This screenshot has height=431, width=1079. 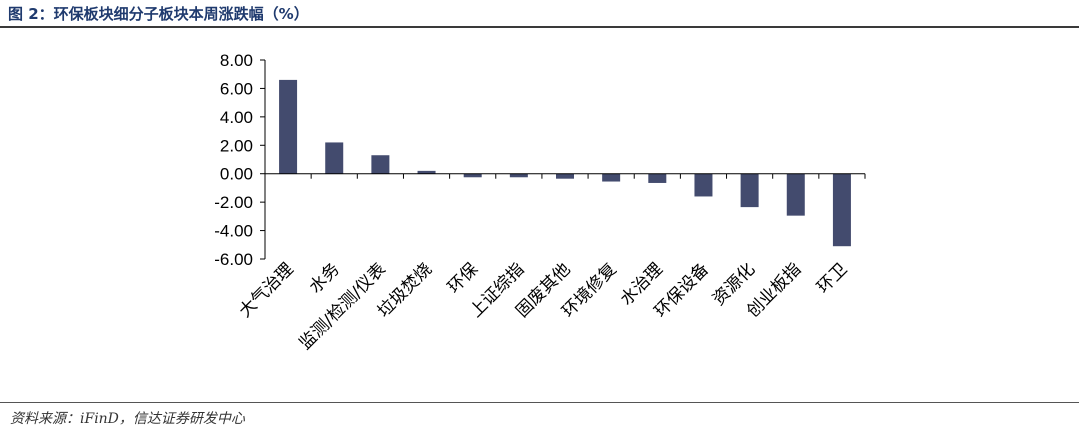 I want to click on bottom-rule, so click(x=539, y=402).